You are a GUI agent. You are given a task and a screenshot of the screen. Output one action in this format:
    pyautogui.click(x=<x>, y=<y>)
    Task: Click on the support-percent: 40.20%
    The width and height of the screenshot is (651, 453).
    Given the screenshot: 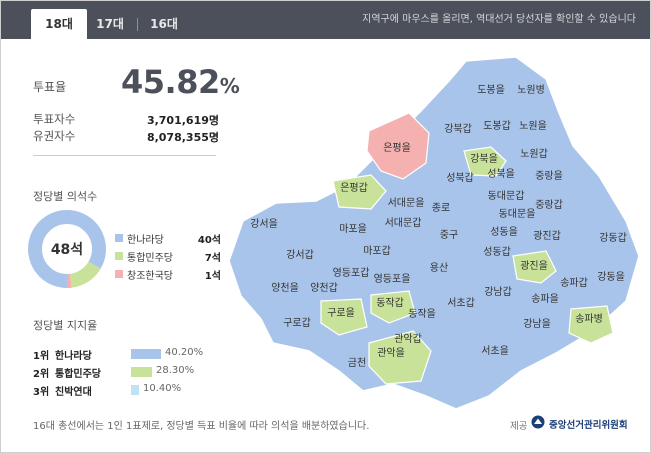 What is the action you would take?
    pyautogui.click(x=184, y=352)
    